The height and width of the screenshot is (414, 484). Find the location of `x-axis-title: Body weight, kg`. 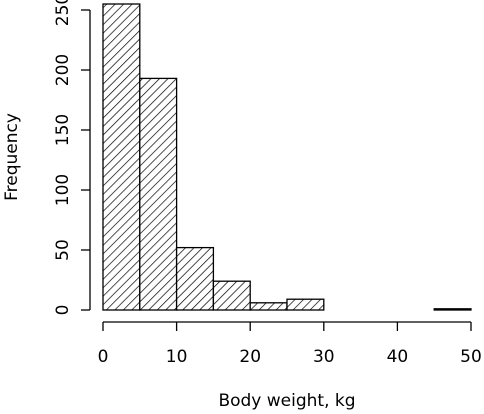

x-axis-title: Body weight, kg is located at coordinates (286, 401).